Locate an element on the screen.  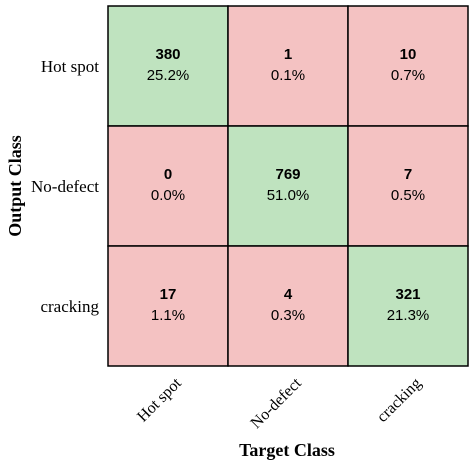
matrix-cell: 7 0.5% is located at coordinates (408, 186).